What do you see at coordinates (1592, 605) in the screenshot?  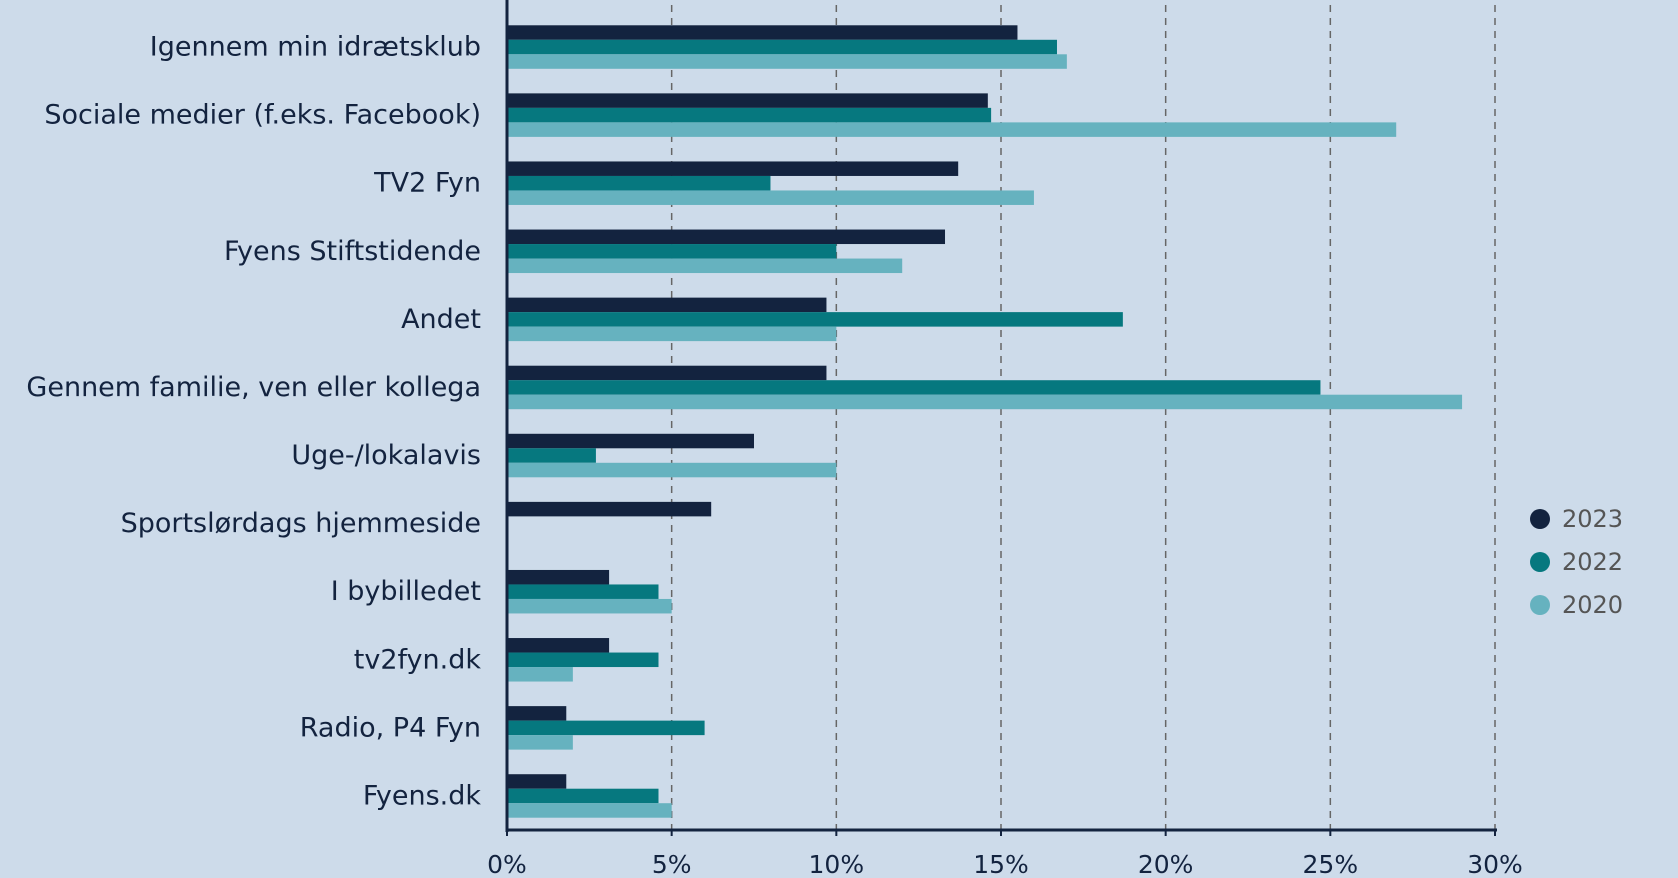 I see `legend-label: 2020` at bounding box center [1592, 605].